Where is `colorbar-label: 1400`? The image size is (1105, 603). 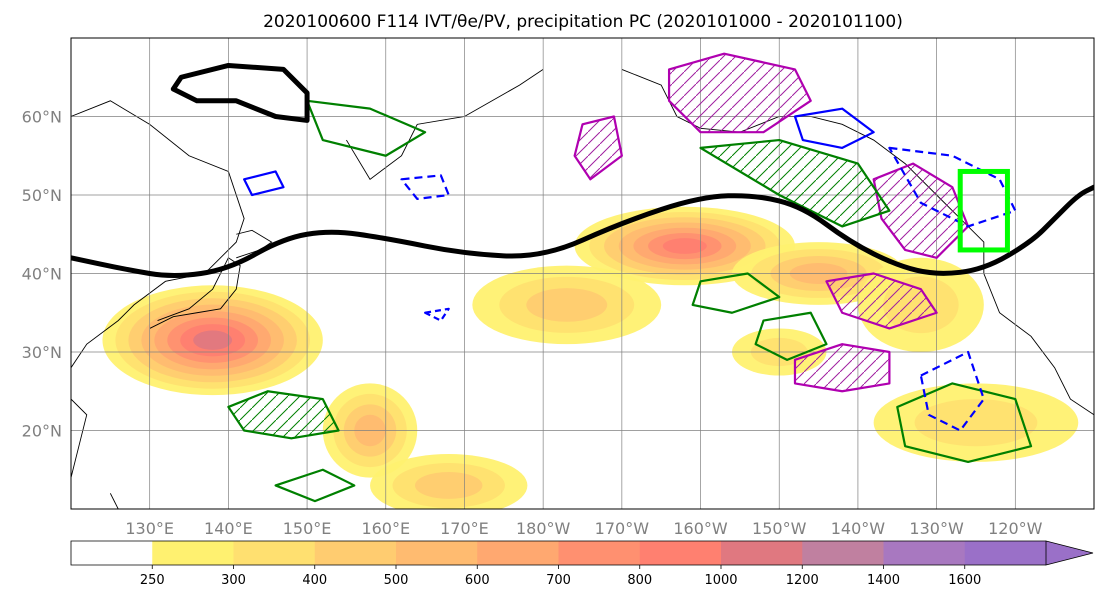
colorbar-label: 1400 is located at coordinates (883, 580).